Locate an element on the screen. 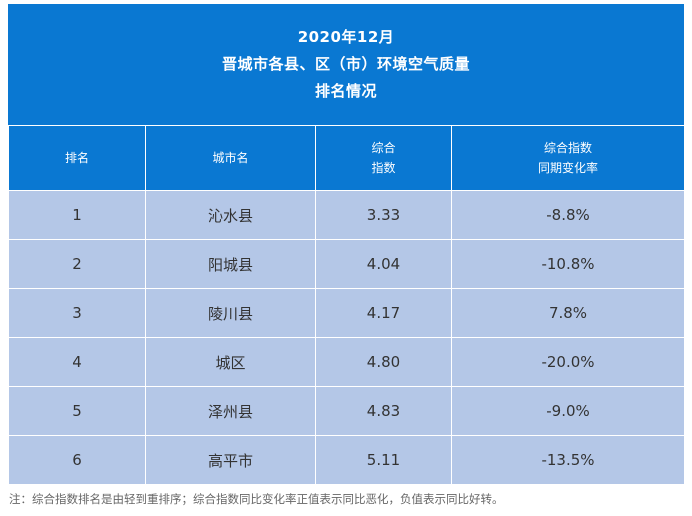 Image resolution: width=692 pixels, height=516 pixels. header-rank: 排名 is located at coordinates (77, 158).